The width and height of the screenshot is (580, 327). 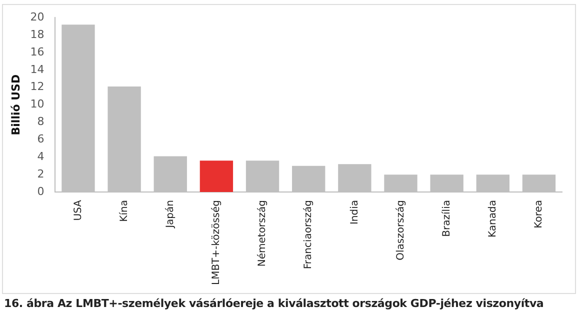 I want to click on x-tick-label: Korea, so click(x=539, y=214).